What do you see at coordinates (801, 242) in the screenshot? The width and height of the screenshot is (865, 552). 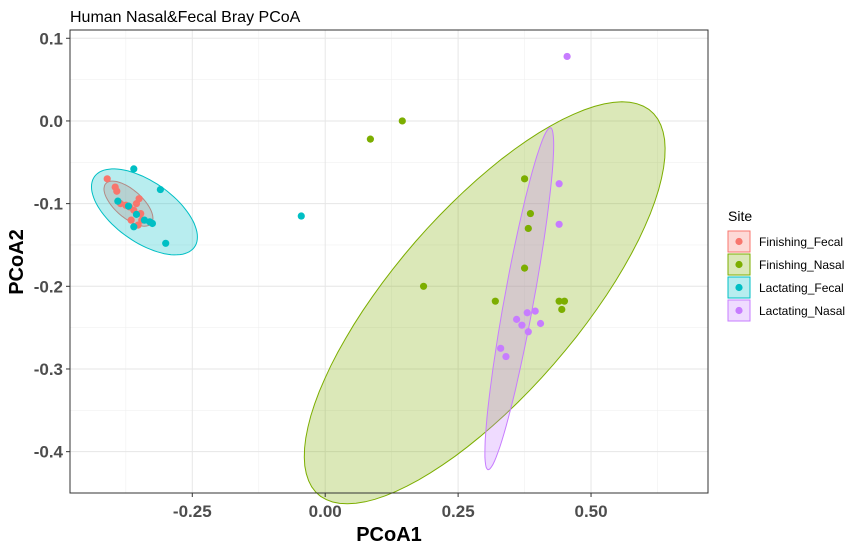 I see `legend-label: Finishing_Fecal` at bounding box center [801, 242].